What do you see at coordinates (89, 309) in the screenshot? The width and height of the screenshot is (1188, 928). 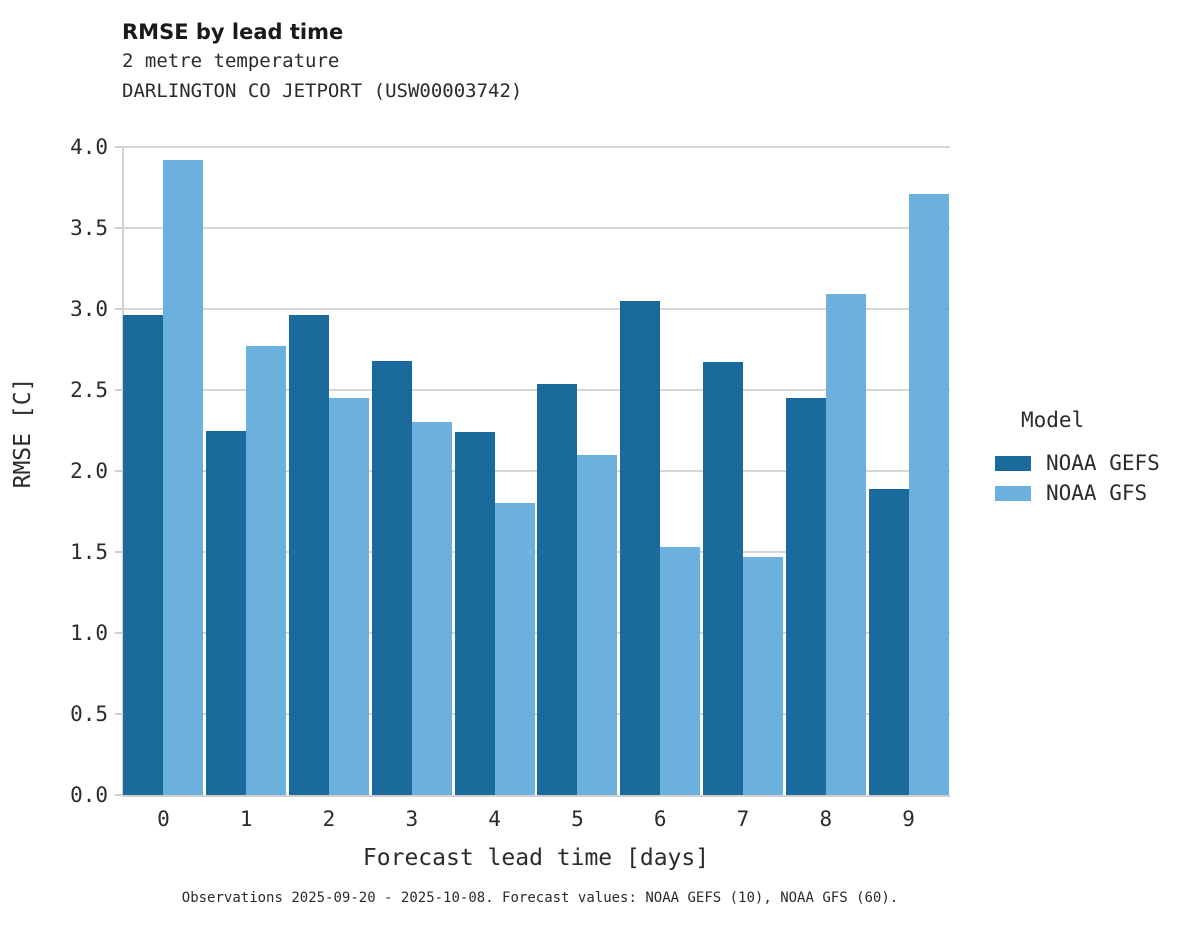 I see `y-axis-tick-label: 3.0` at bounding box center [89, 309].